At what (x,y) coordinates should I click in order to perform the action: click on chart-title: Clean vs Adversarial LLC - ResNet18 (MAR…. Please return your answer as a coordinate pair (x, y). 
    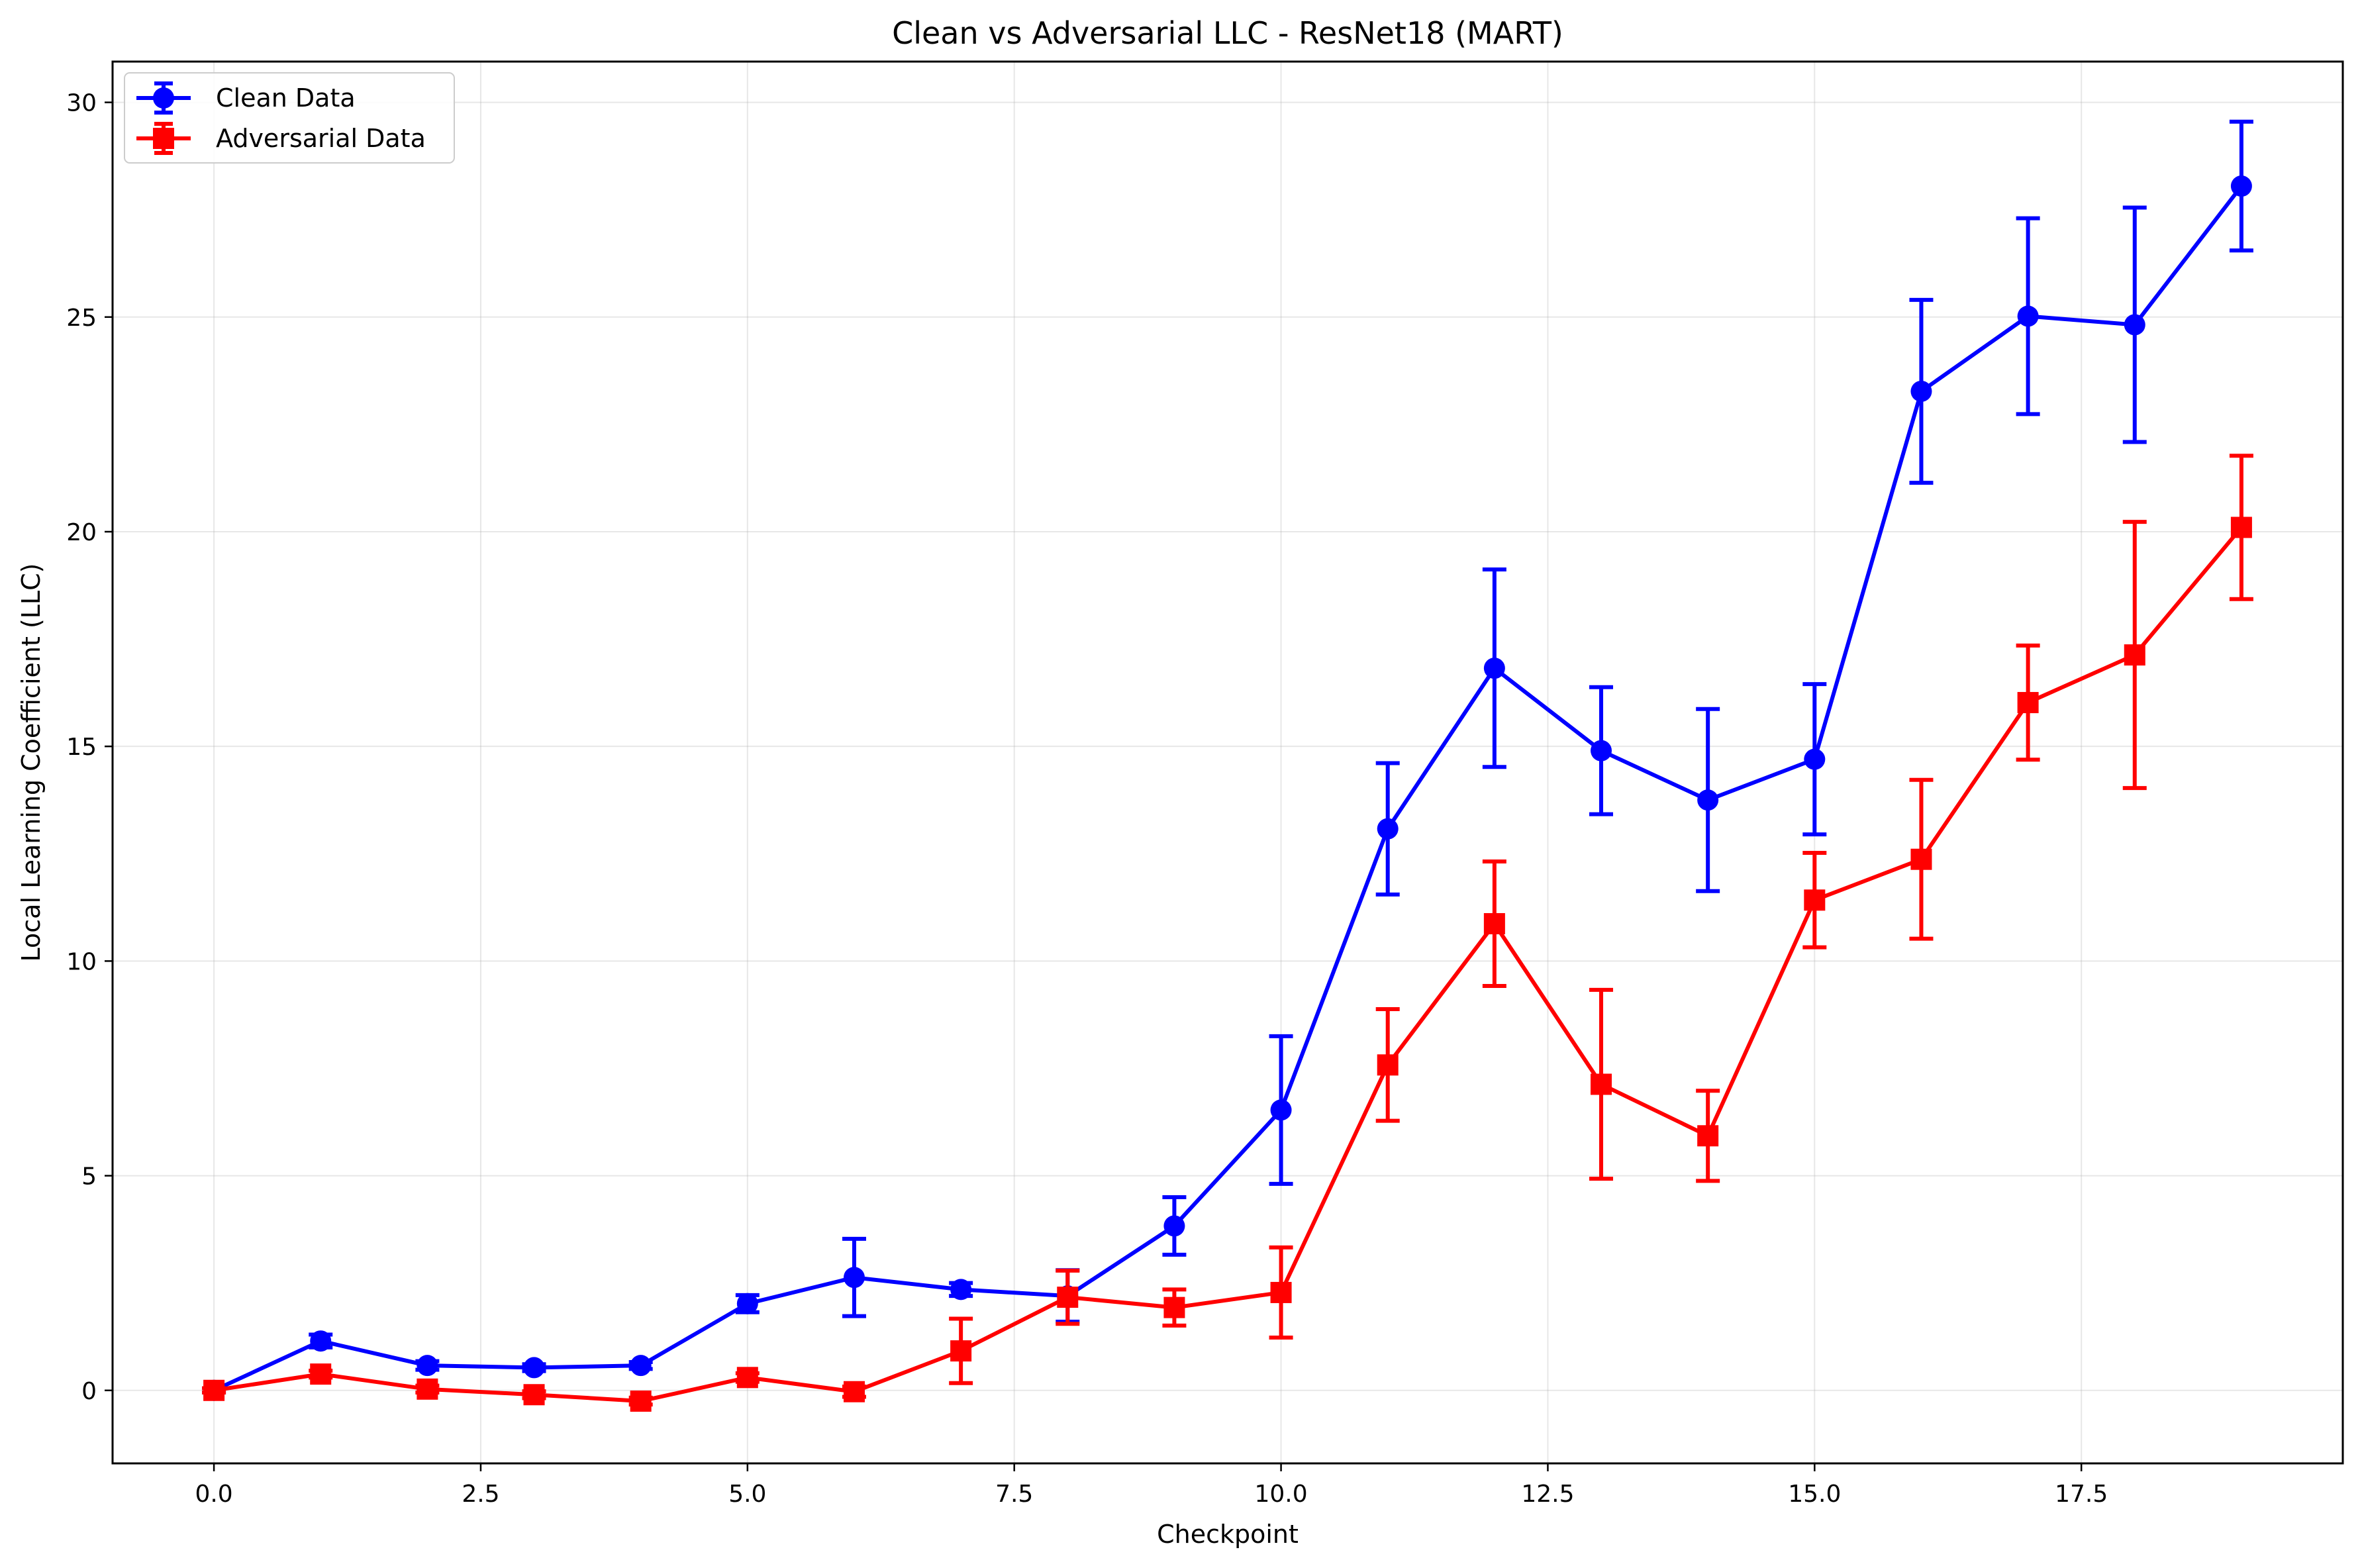
    Looking at the image, I should click on (1227, 33).